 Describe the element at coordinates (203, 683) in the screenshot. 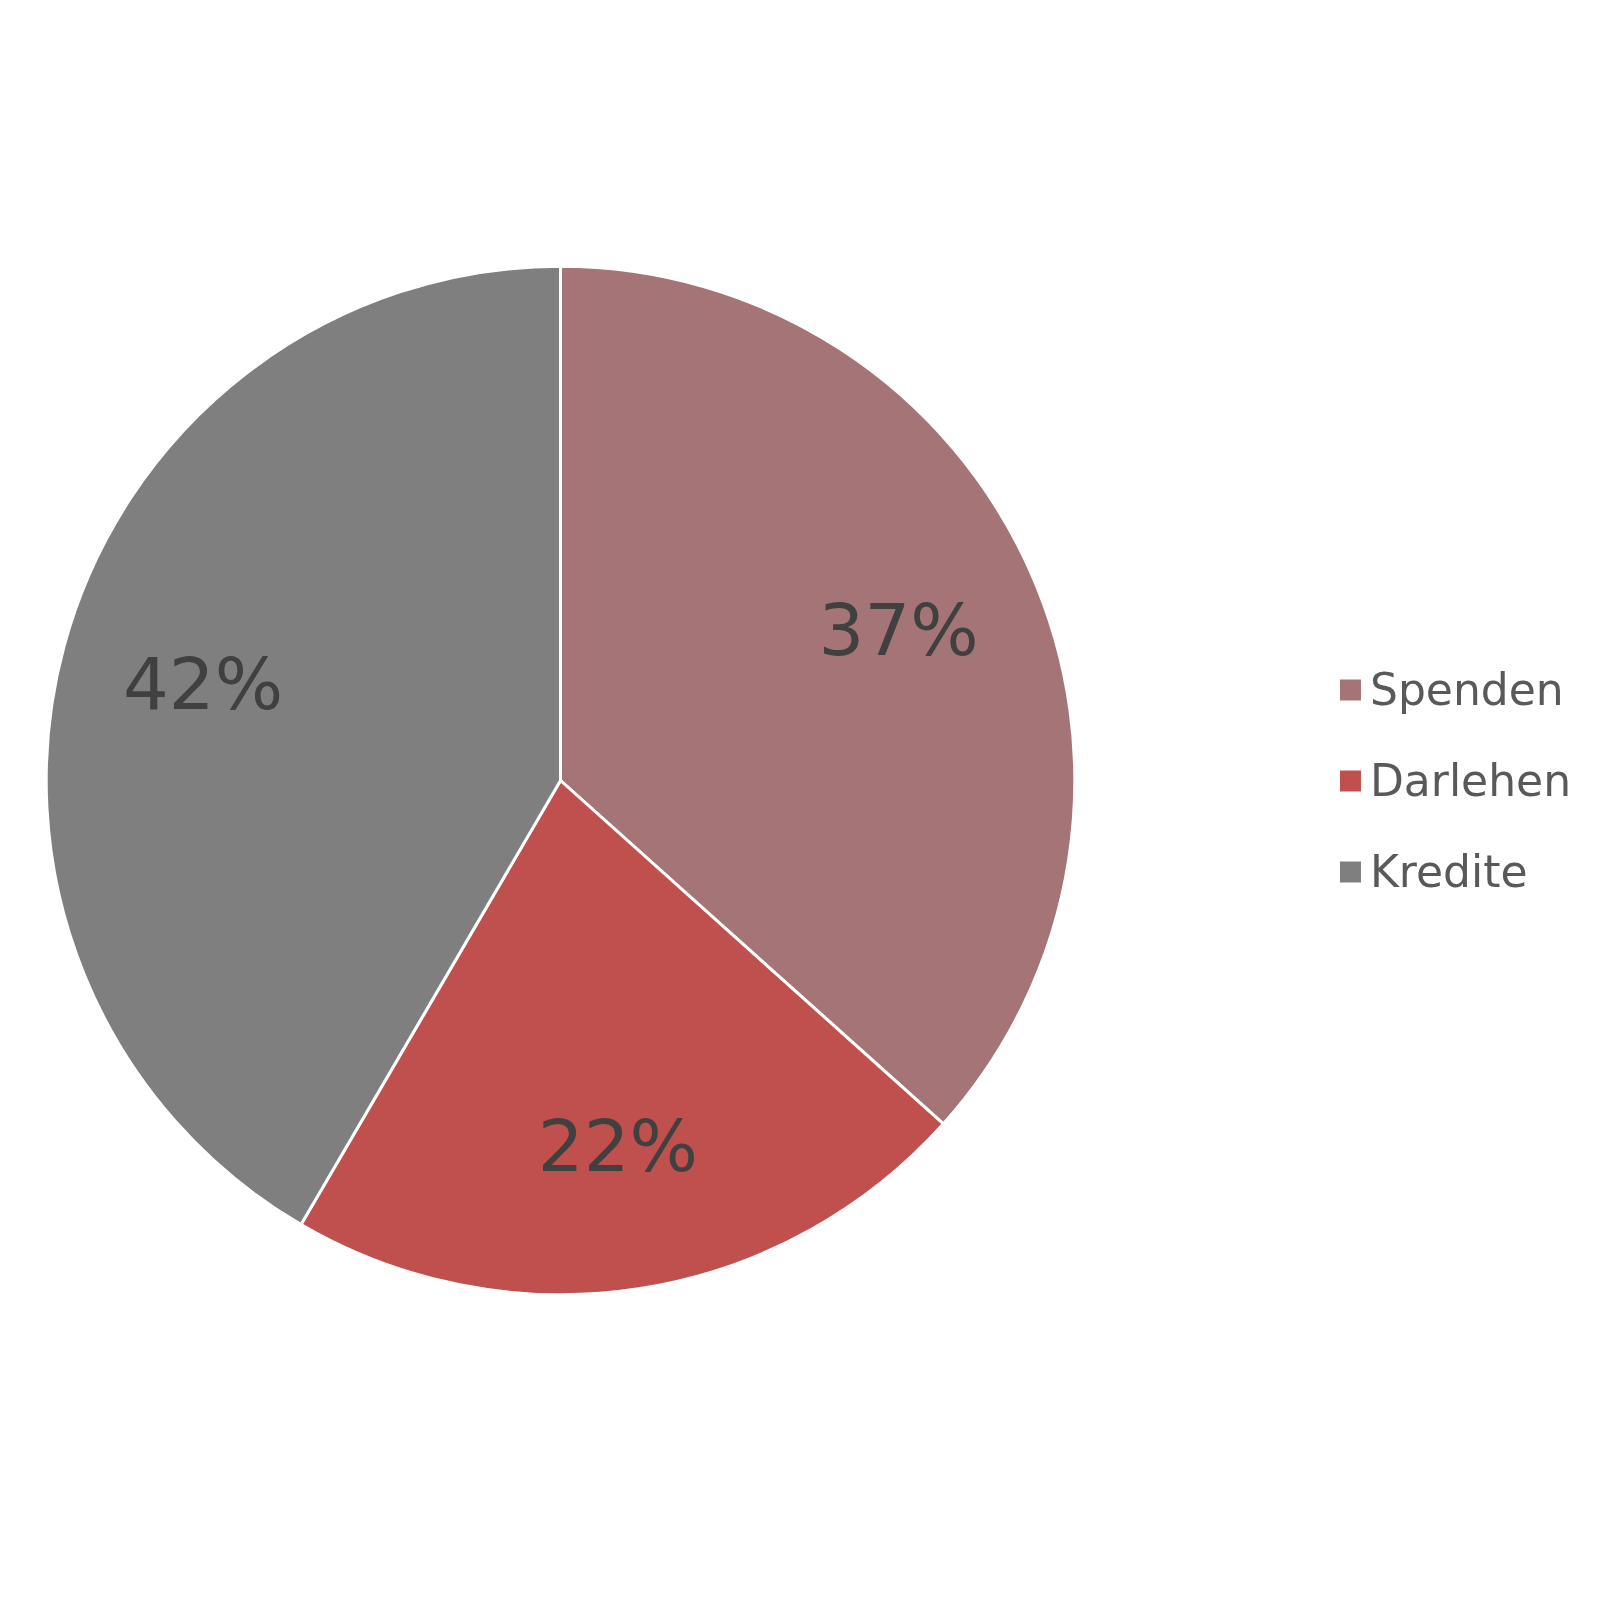

I see `data-label: 42%` at that location.